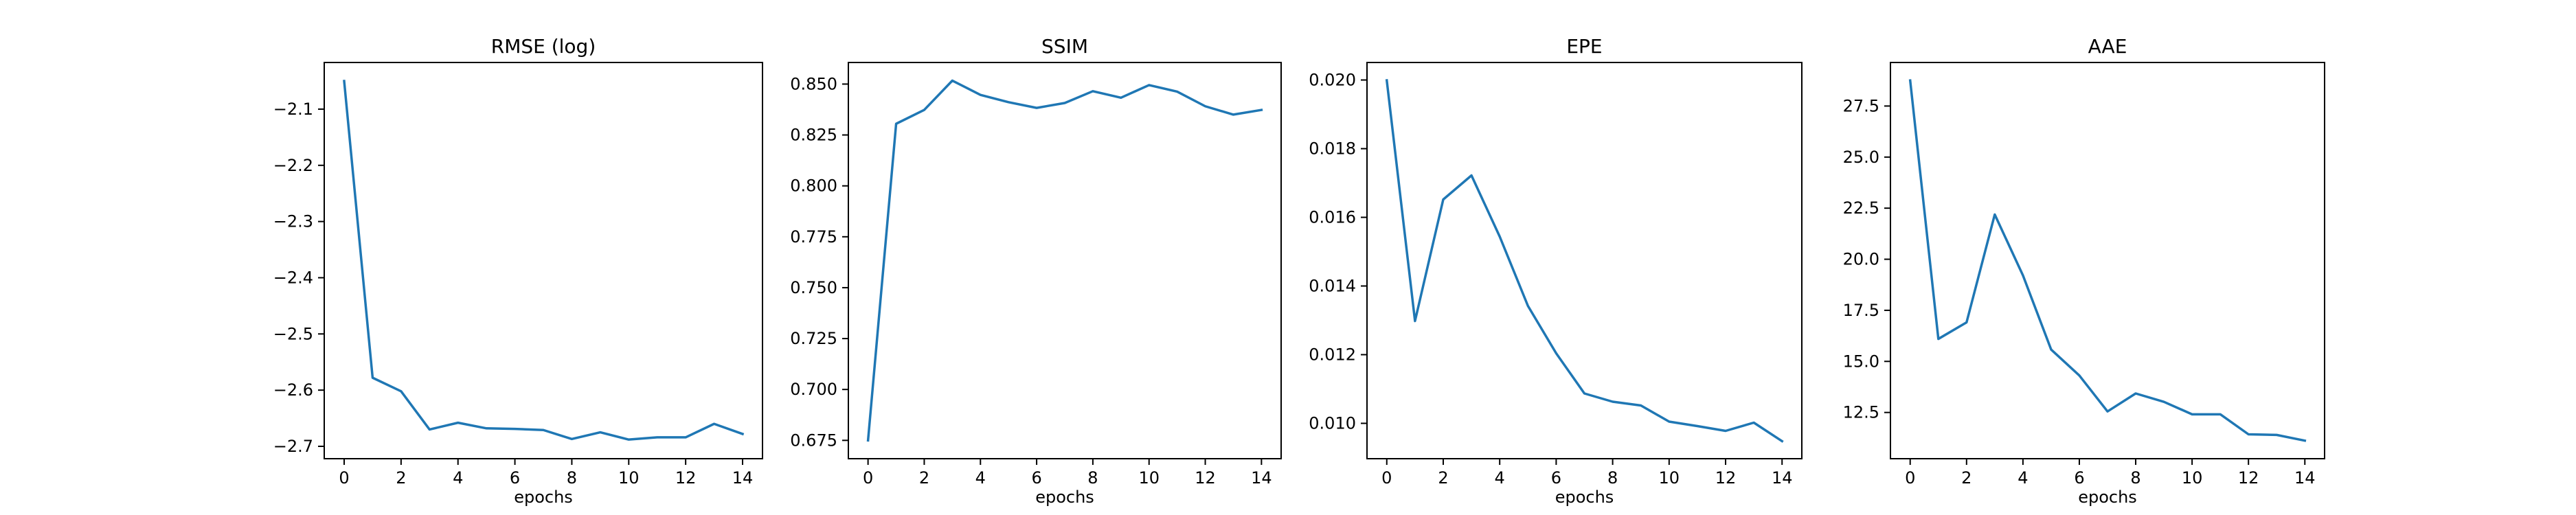  Describe the element at coordinates (1332, 423) in the screenshot. I see `y-tick-label: 0.010` at that location.